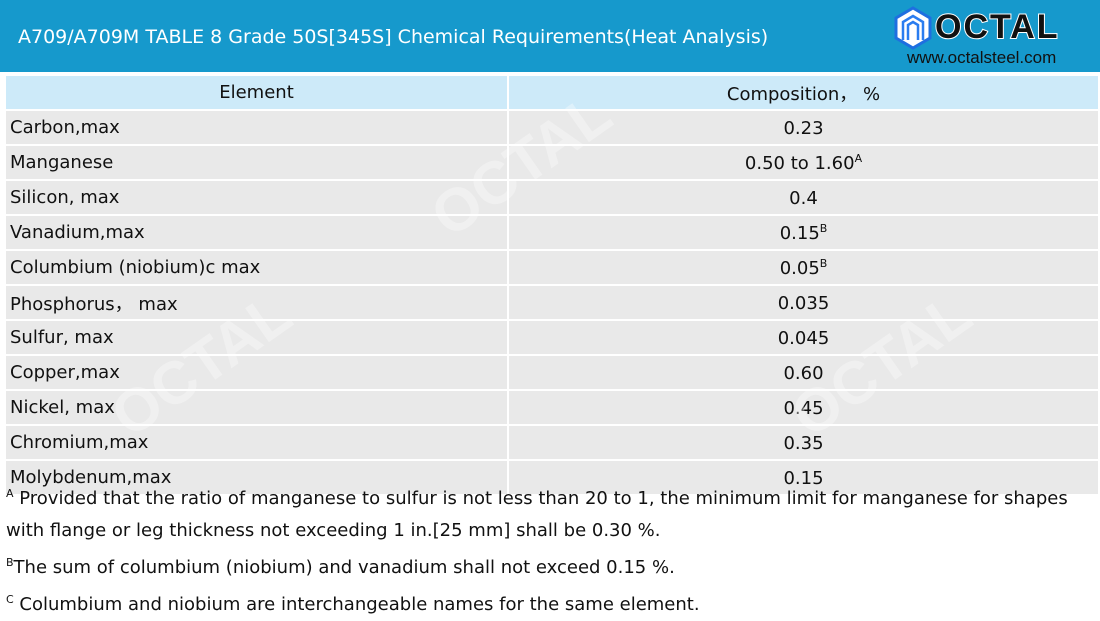  What do you see at coordinates (256, 442) in the screenshot?
I see `element-cell: Chromium,max` at bounding box center [256, 442].